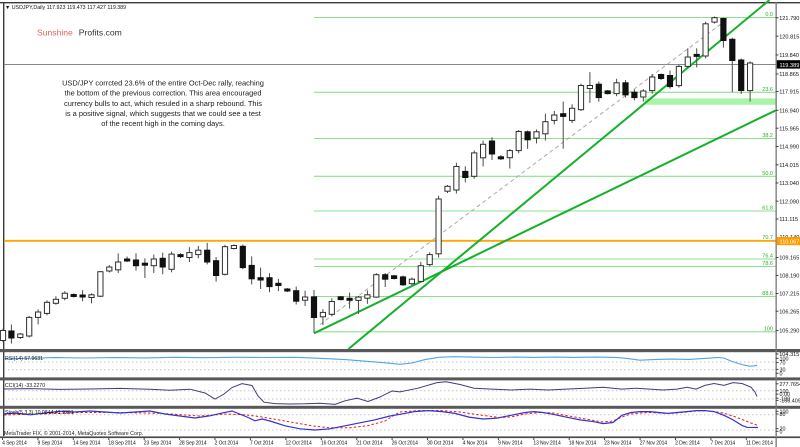  What do you see at coordinates (50, 444) in the screenshot?
I see `svg-text: 9 Sep 2014` at bounding box center [50, 444].